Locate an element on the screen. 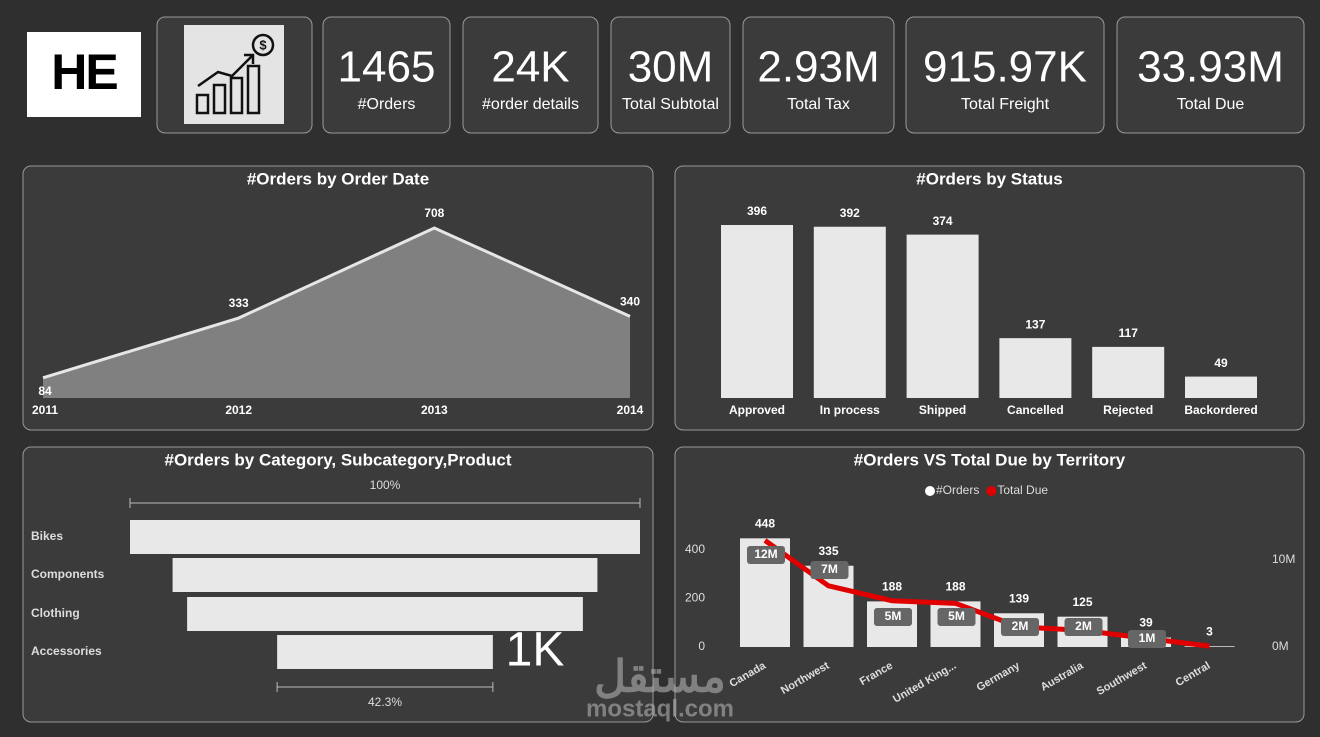 The width and height of the screenshot is (1320, 737). chart-title: #Orders by Category, Subcategory,Product is located at coordinates (337, 459).